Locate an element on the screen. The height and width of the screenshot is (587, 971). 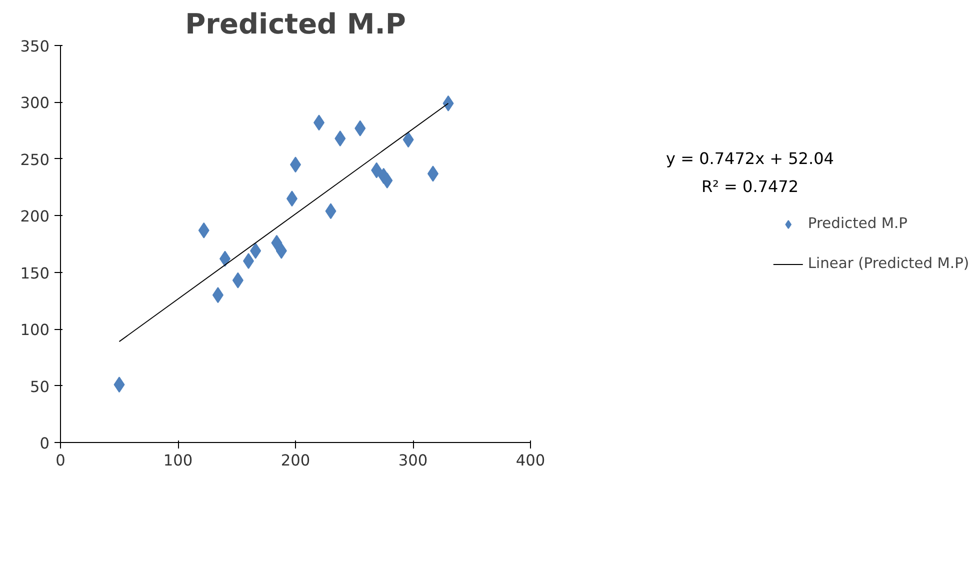
legend-label: Predicted M.P is located at coordinates (858, 223).